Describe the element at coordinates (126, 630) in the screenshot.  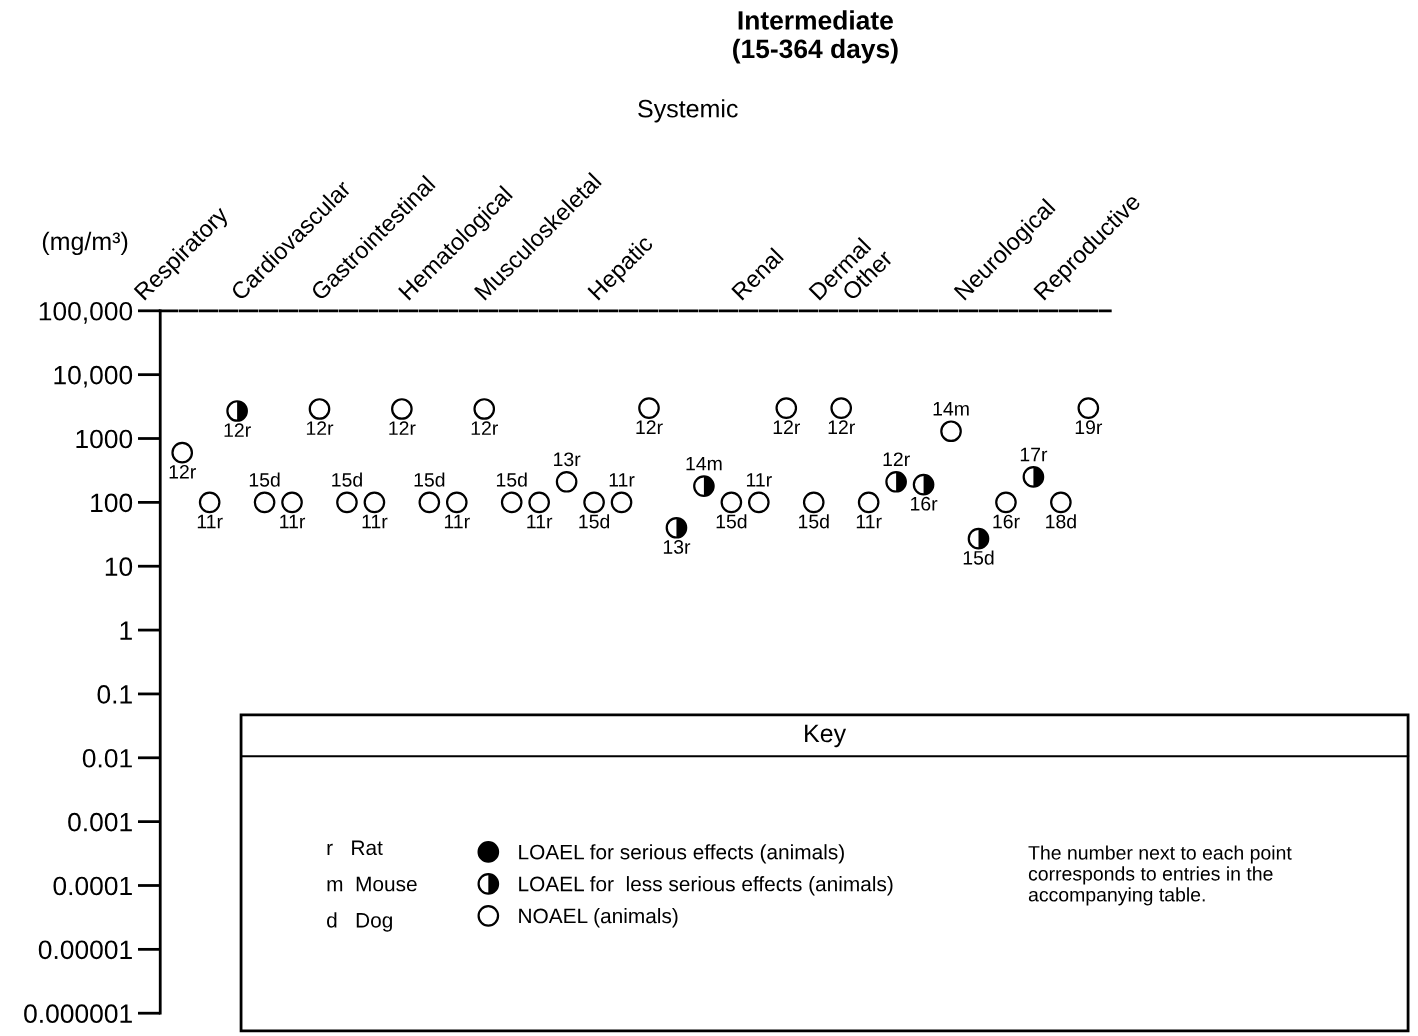
I see `y-tick-label: 1` at that location.